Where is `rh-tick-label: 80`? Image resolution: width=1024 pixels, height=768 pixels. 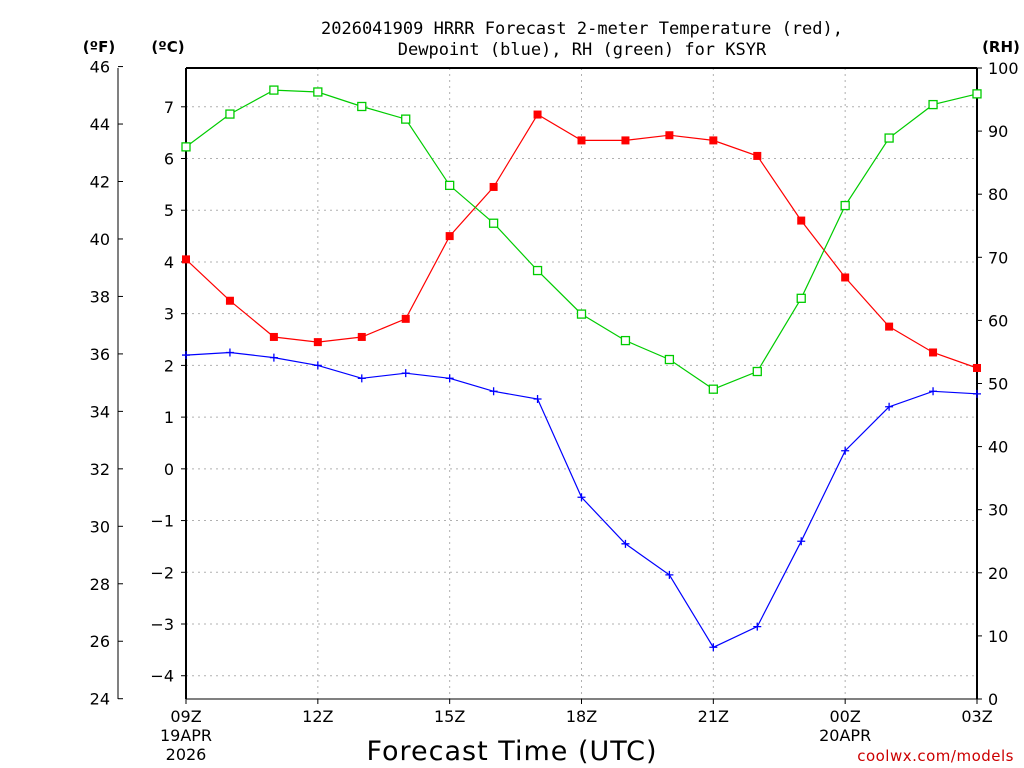
rh-tick-label: 80 is located at coordinates (998, 194).